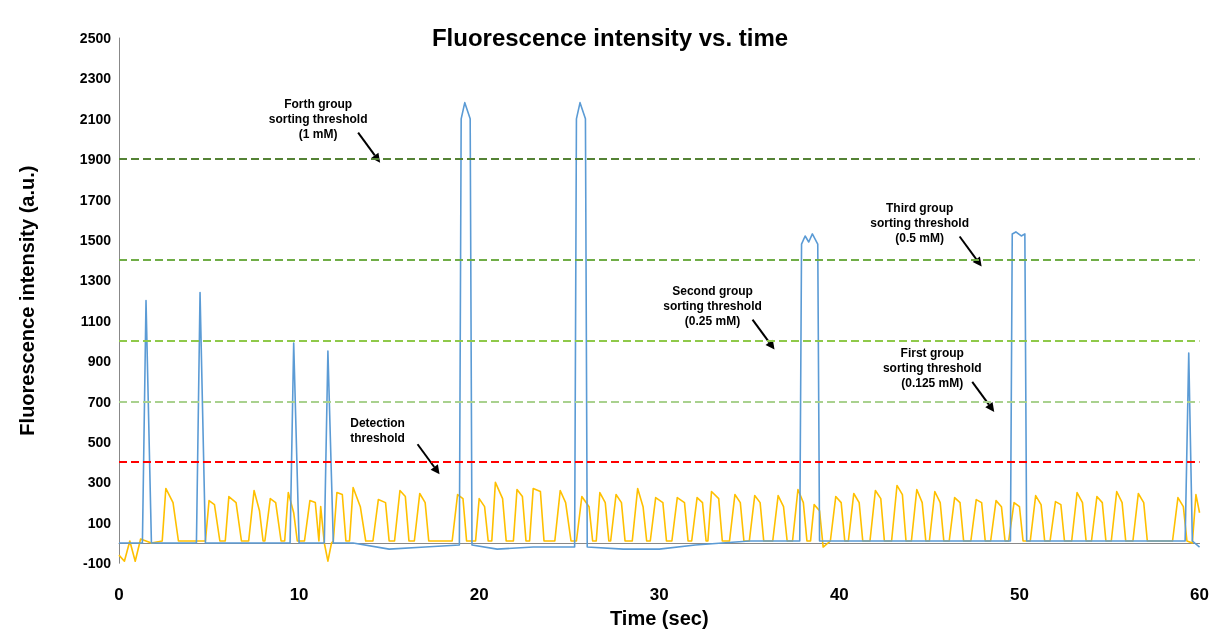 Image resolution: width=1220 pixels, height=641 pixels. I want to click on y-tick-label: 2500, so click(95, 38).